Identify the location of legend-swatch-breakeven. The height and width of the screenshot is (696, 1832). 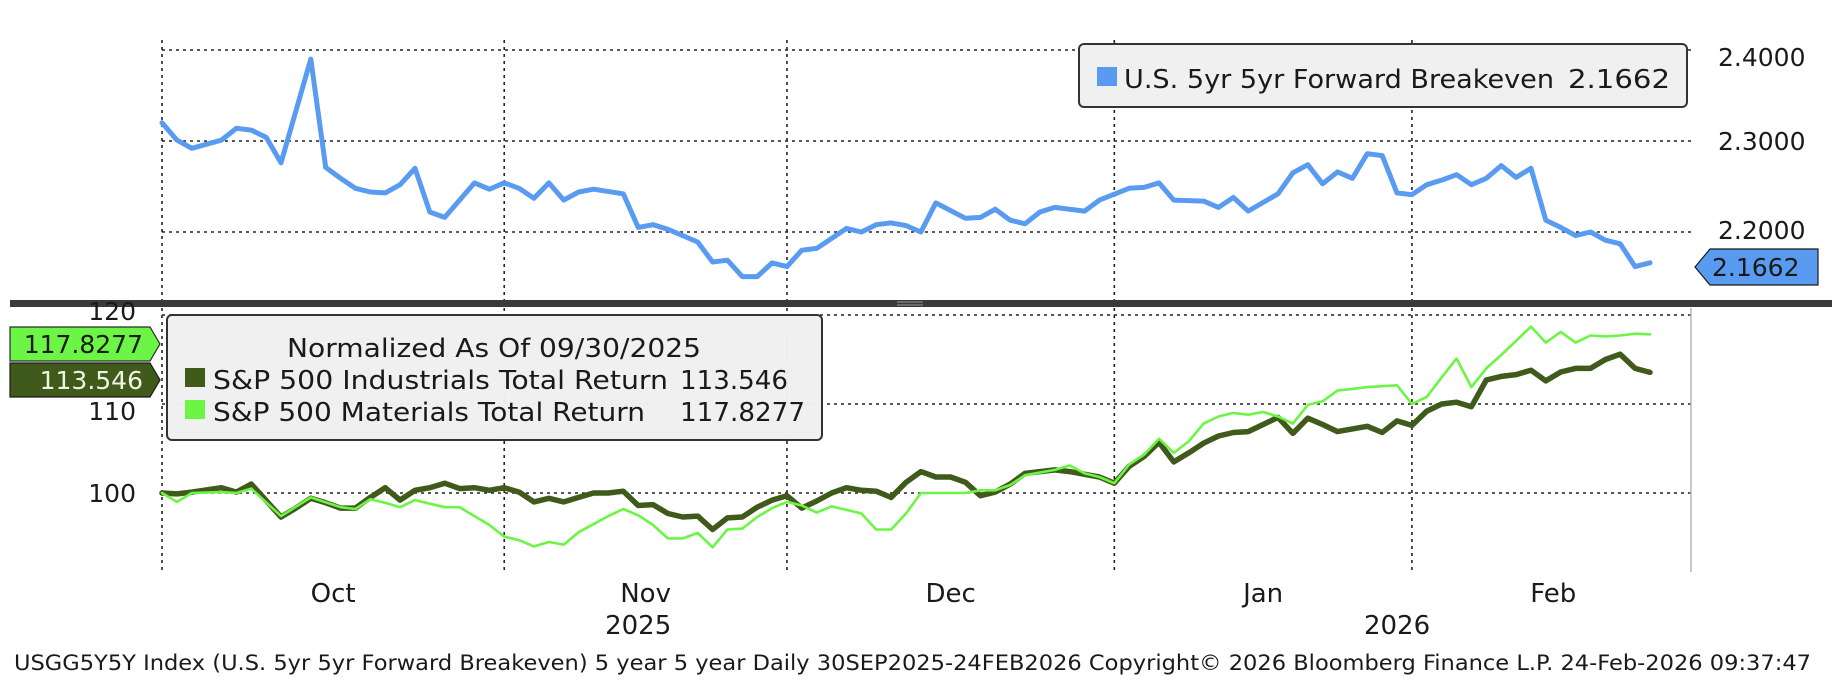
(1107, 76).